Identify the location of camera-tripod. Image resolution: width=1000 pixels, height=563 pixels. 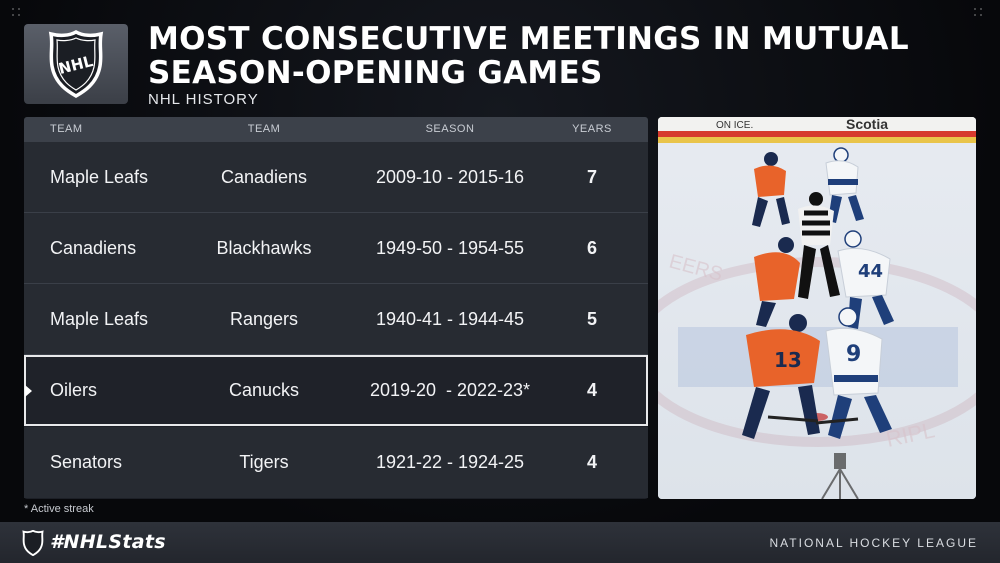
(840, 476).